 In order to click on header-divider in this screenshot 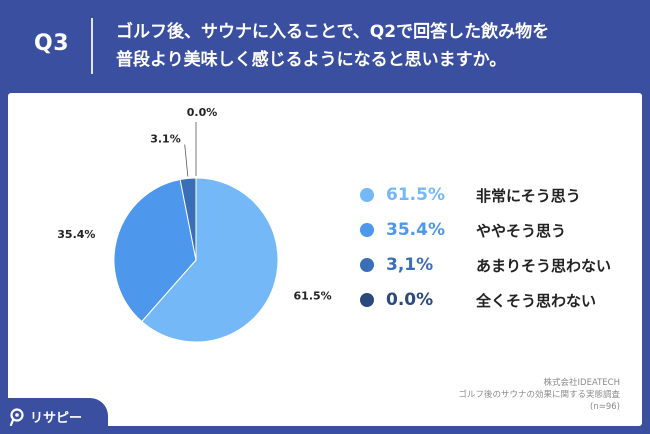, I will do `click(92, 46)`.